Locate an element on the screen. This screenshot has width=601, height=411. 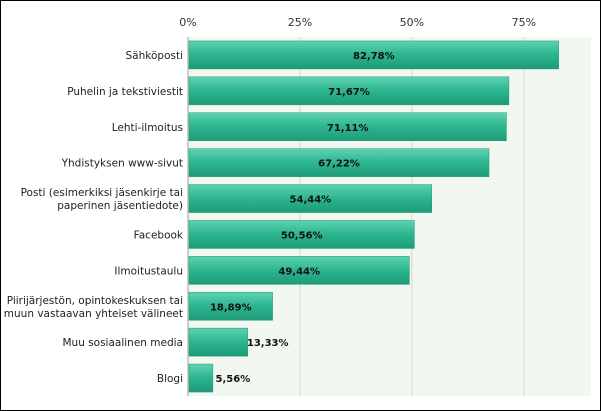
x-tick-label: 0% is located at coordinates (187, 22).